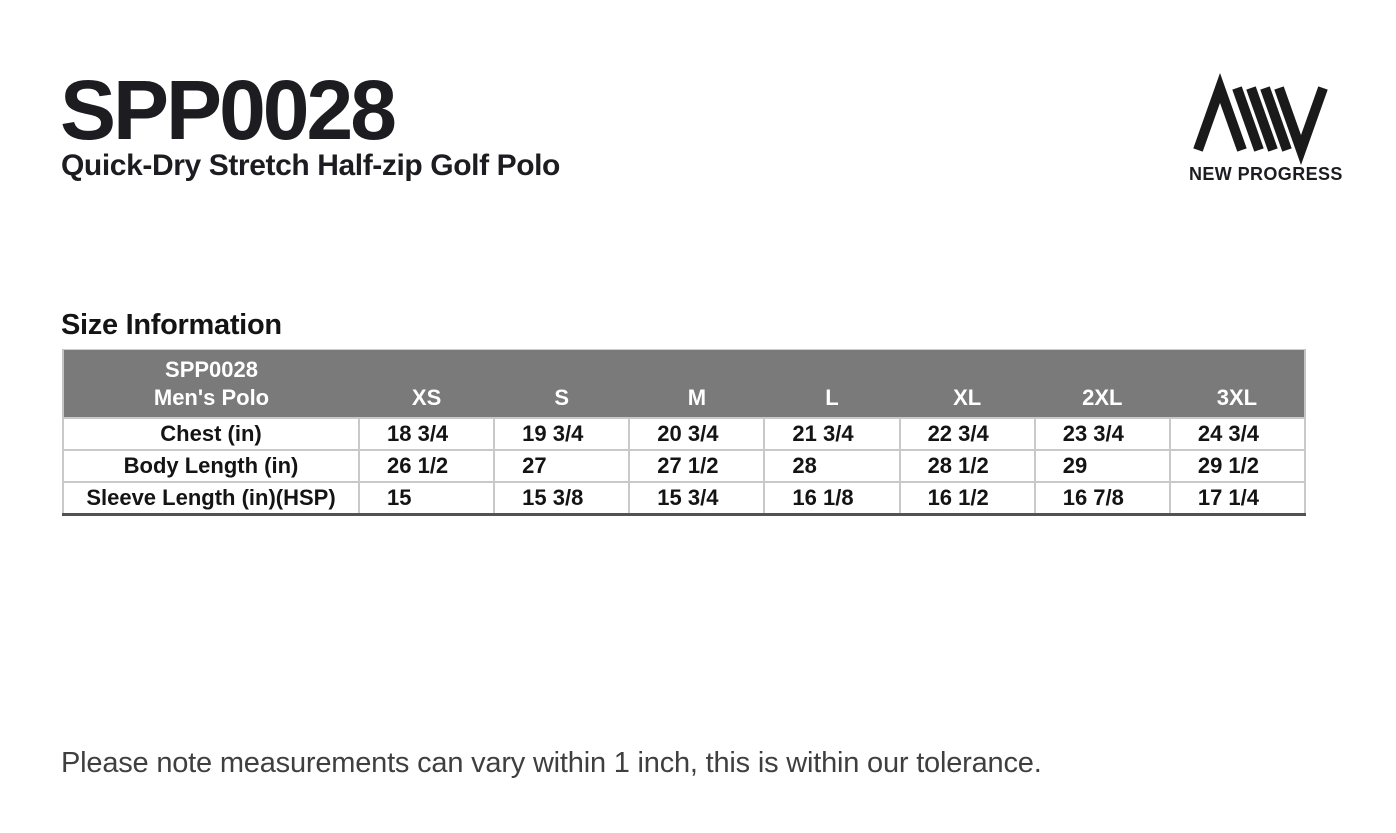 The image size is (1396, 833). Describe the element at coordinates (1102, 466) in the screenshot. I see `measurement-value: 29` at that location.